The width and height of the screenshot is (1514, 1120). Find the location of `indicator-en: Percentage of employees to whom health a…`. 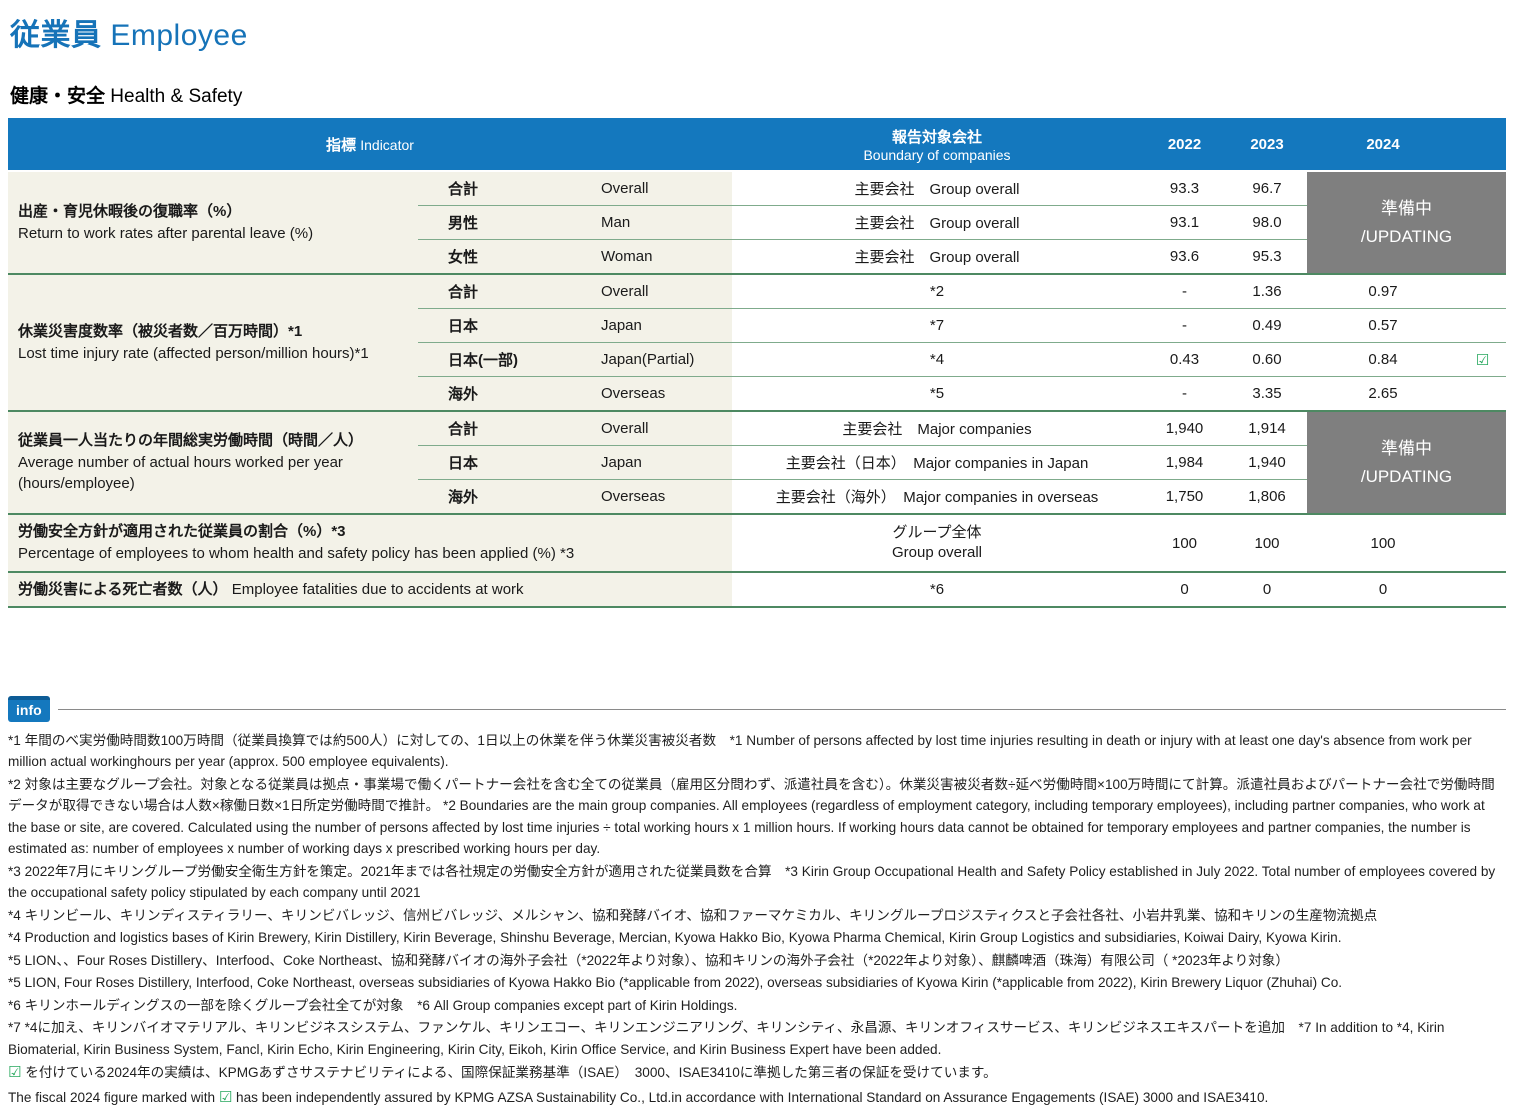

indicator-en: Percentage of employees to whom health a… is located at coordinates (296, 553).